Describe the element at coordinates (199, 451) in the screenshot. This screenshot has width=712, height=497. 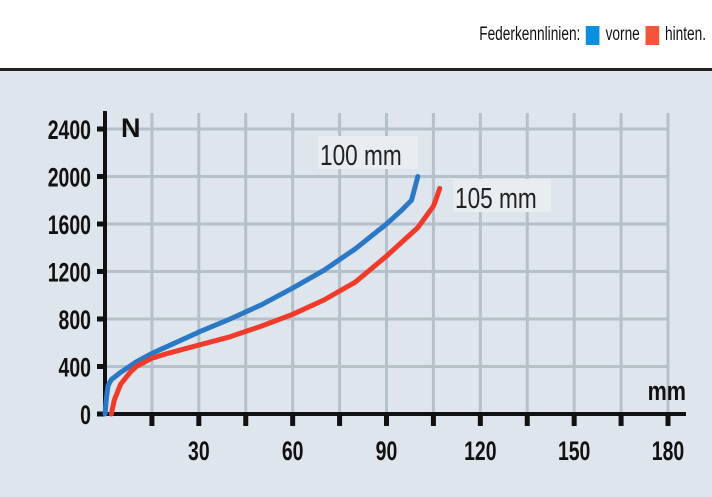
I see `x-tick-label: 30` at that location.